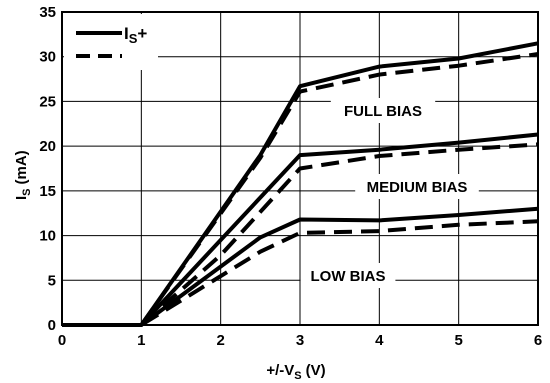 This screenshot has width=550, height=383. What do you see at coordinates (141, 340) in the screenshot?
I see `x-tick-label: 1` at bounding box center [141, 340].